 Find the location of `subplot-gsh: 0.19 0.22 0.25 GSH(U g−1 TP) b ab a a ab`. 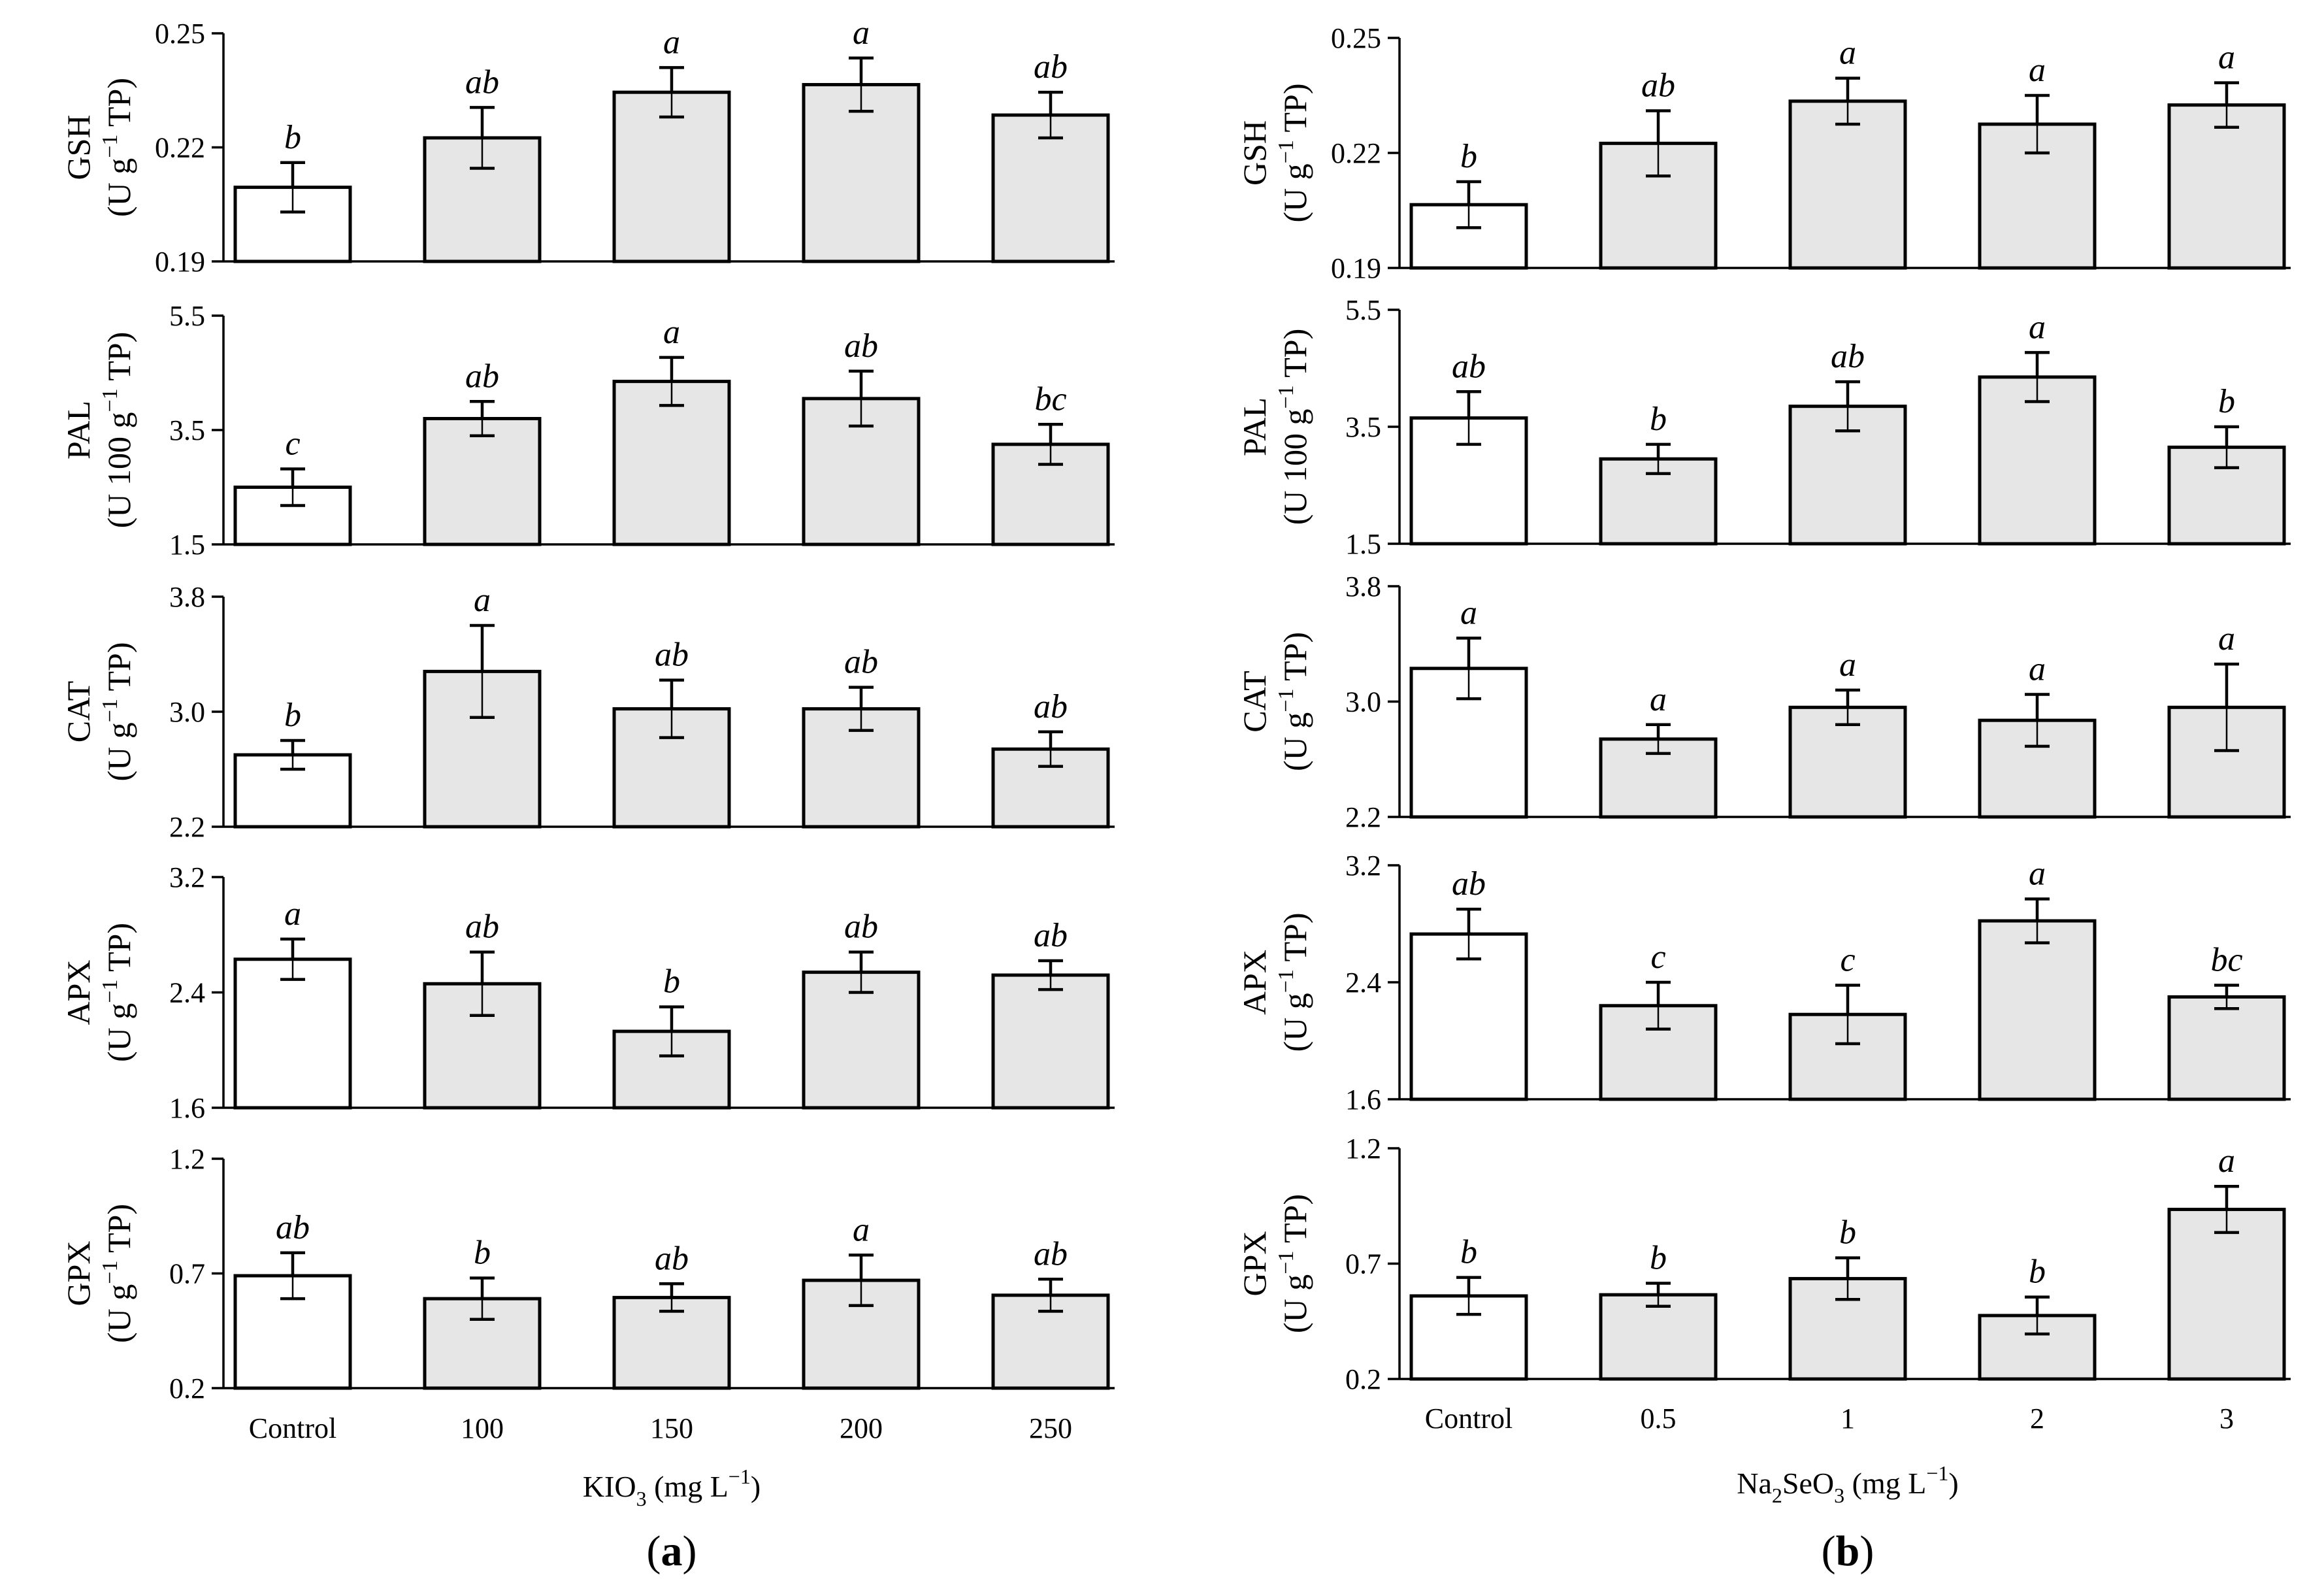

subplot-gsh: 0.19 0.22 0.25 GSH(U g−1 TP) b ab a a ab is located at coordinates (587, 146).